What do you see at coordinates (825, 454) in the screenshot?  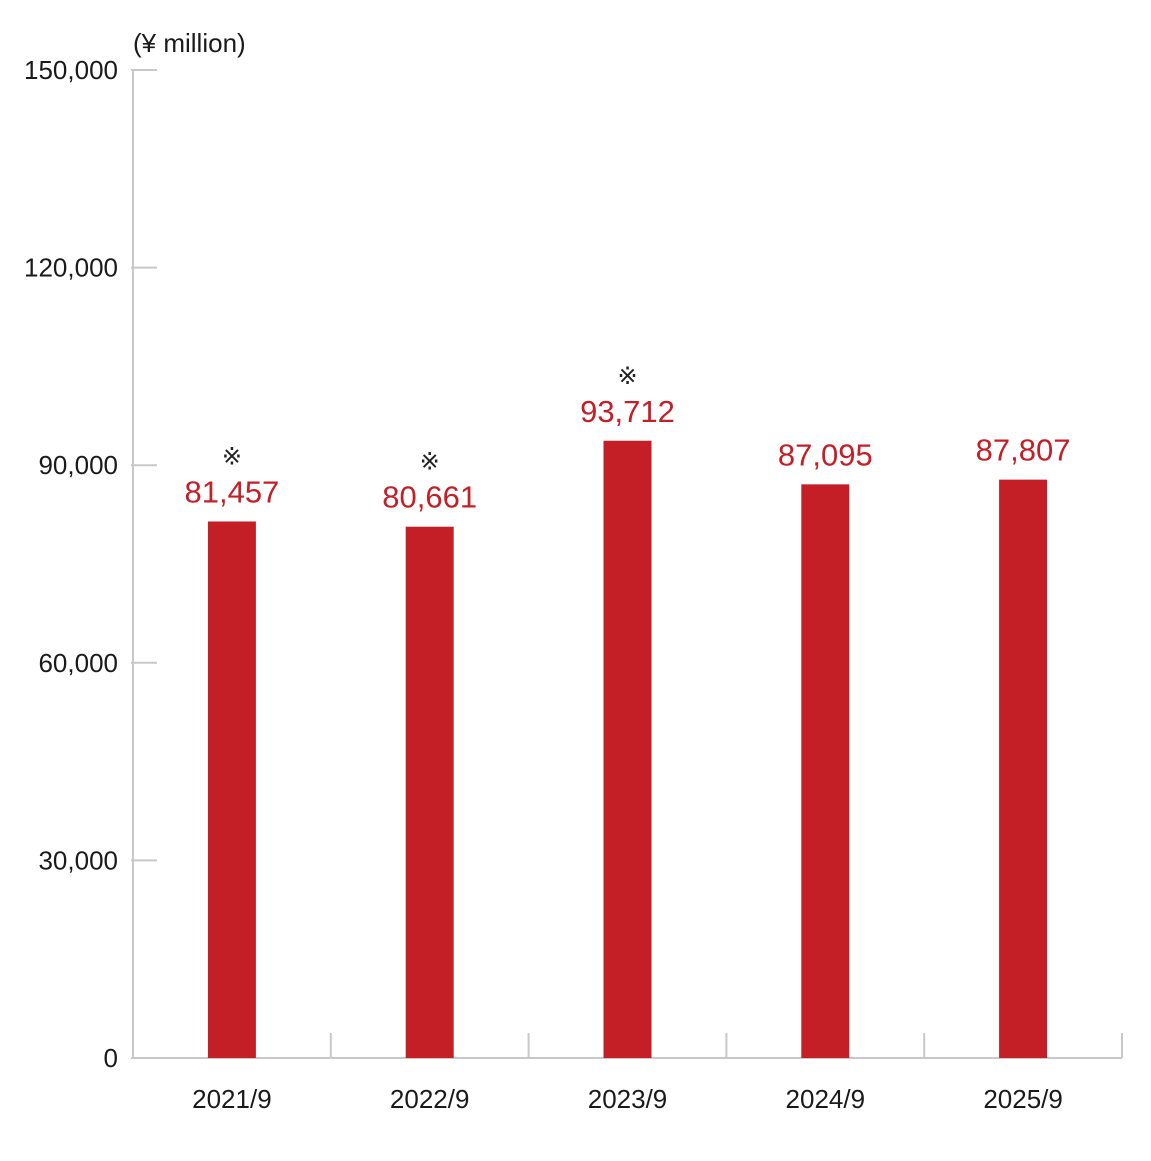 I see `data-label: 87,095` at bounding box center [825, 454].